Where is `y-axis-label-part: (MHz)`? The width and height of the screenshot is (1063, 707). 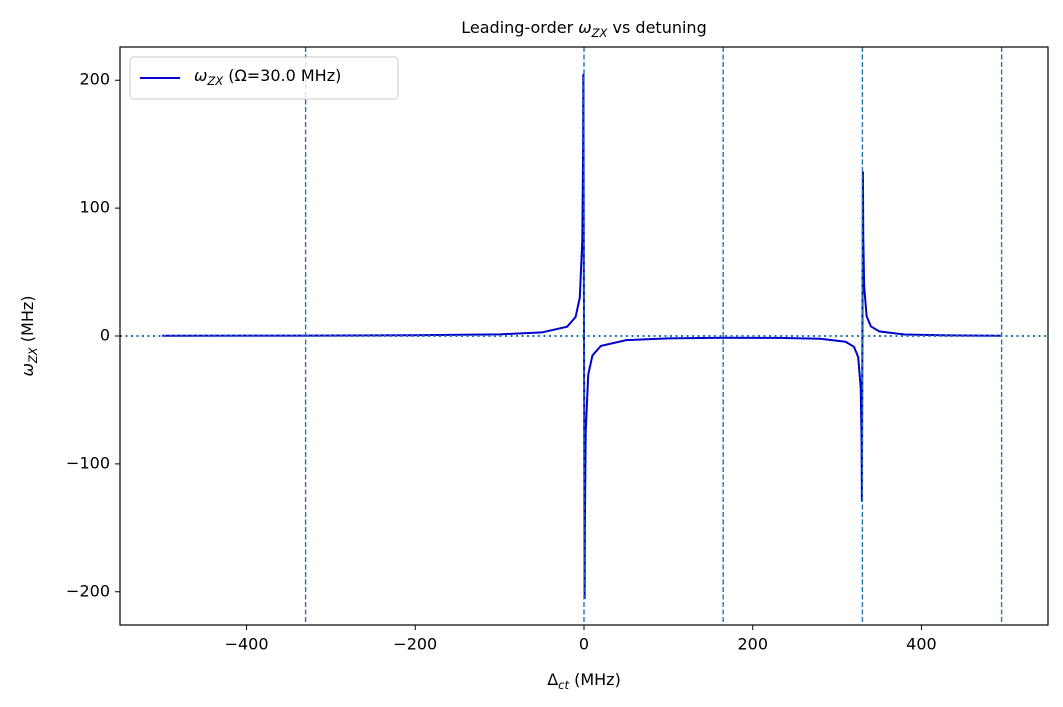 y-axis-label-part: (MHz) is located at coordinates (27, 322).